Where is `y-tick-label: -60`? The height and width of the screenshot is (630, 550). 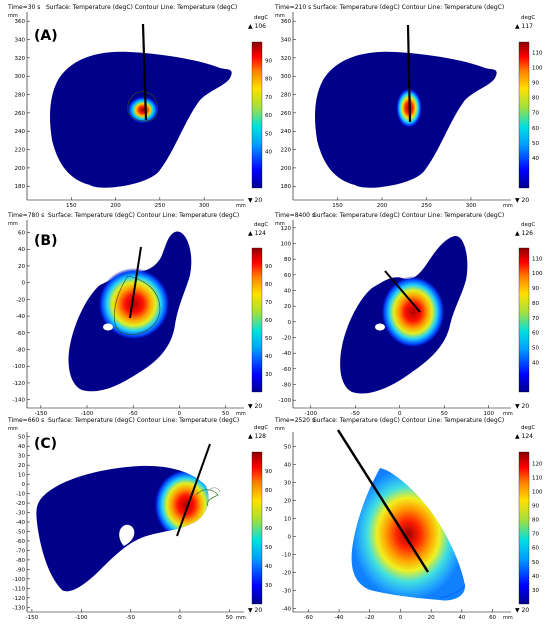 y-tick-label: -60 is located at coordinates (286, 370).